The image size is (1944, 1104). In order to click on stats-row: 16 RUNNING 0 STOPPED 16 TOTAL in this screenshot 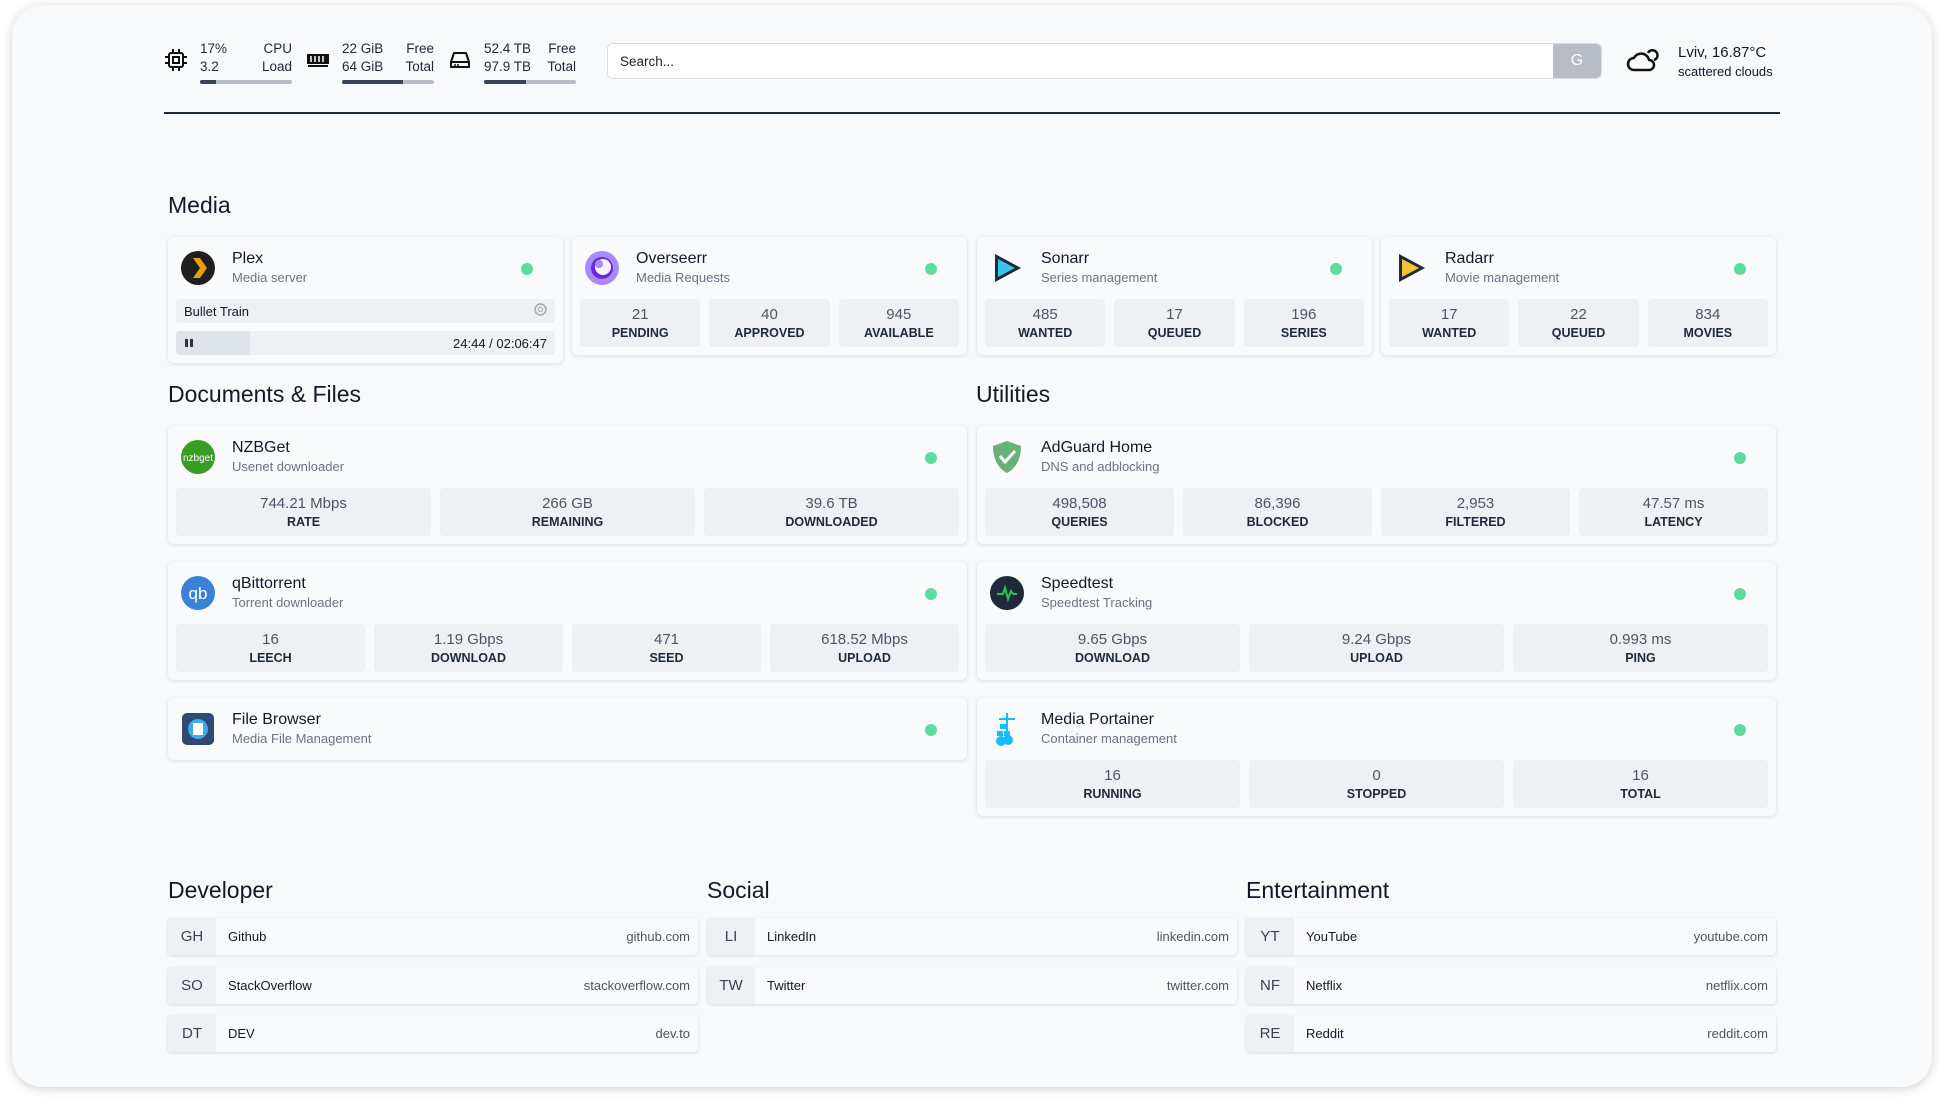, I will do `click(1376, 784)`.